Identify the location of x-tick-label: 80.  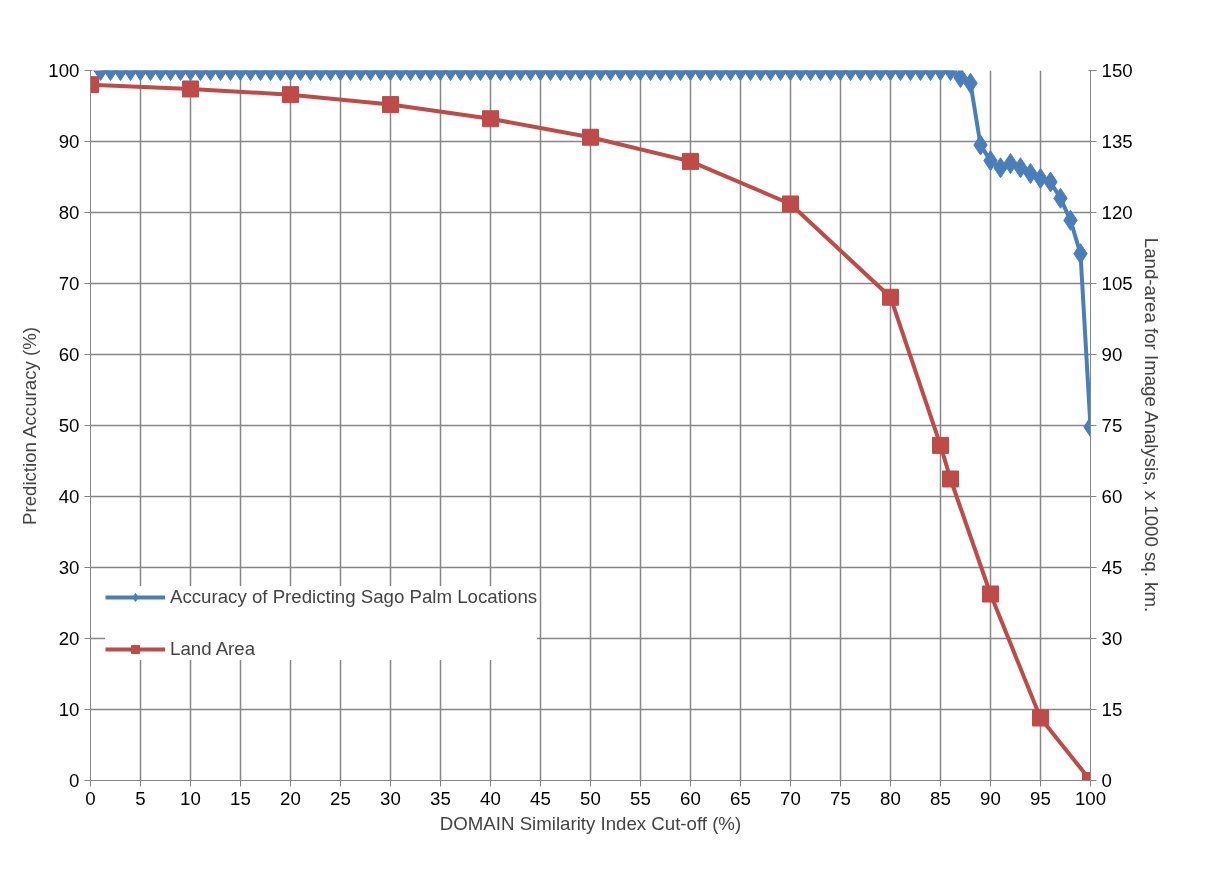
(890, 798).